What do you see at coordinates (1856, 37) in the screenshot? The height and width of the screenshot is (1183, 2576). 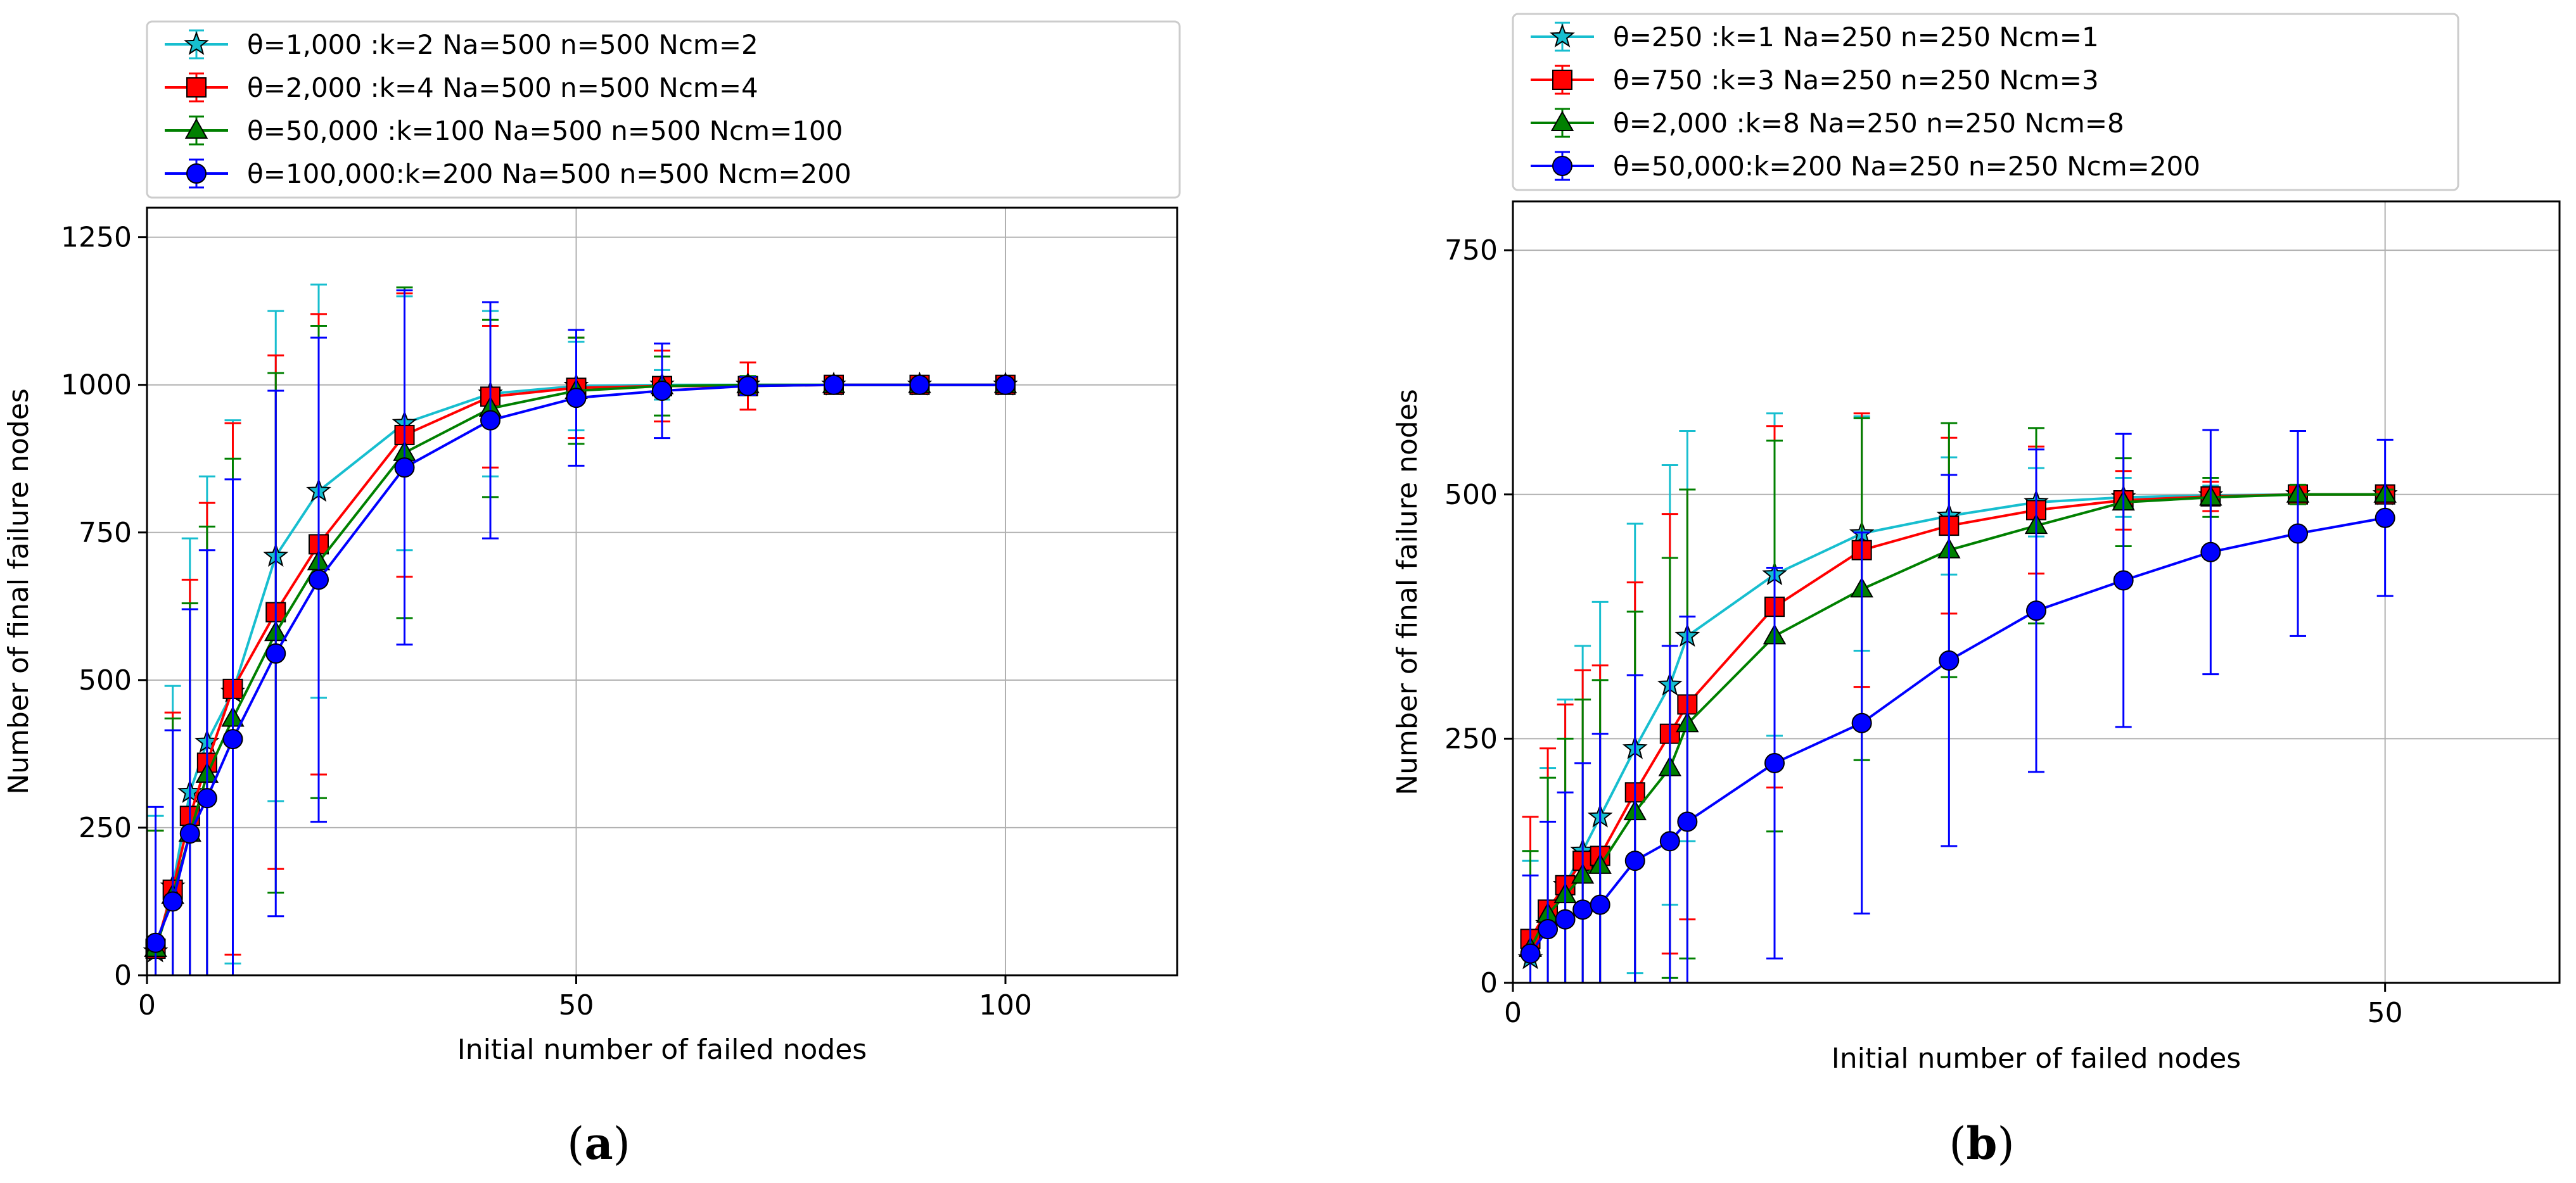 I see `legend-label: θ=250 :k=1 Na=250 n=250 Ncm=1` at bounding box center [1856, 37].